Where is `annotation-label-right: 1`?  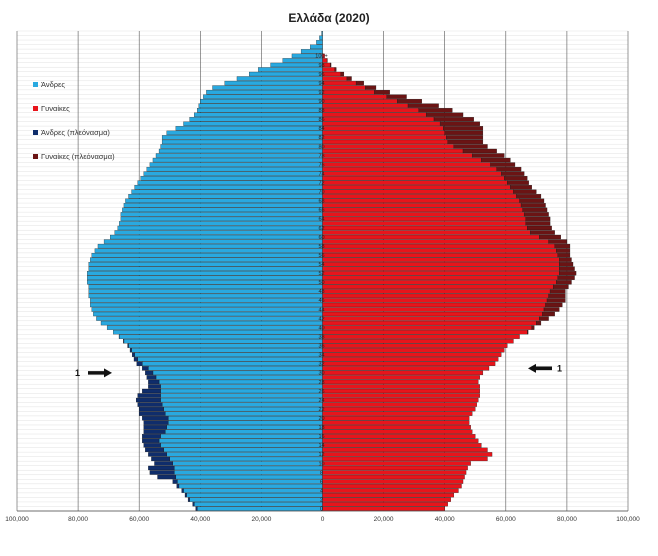
annotation-label-right: 1 is located at coordinates (559, 368).